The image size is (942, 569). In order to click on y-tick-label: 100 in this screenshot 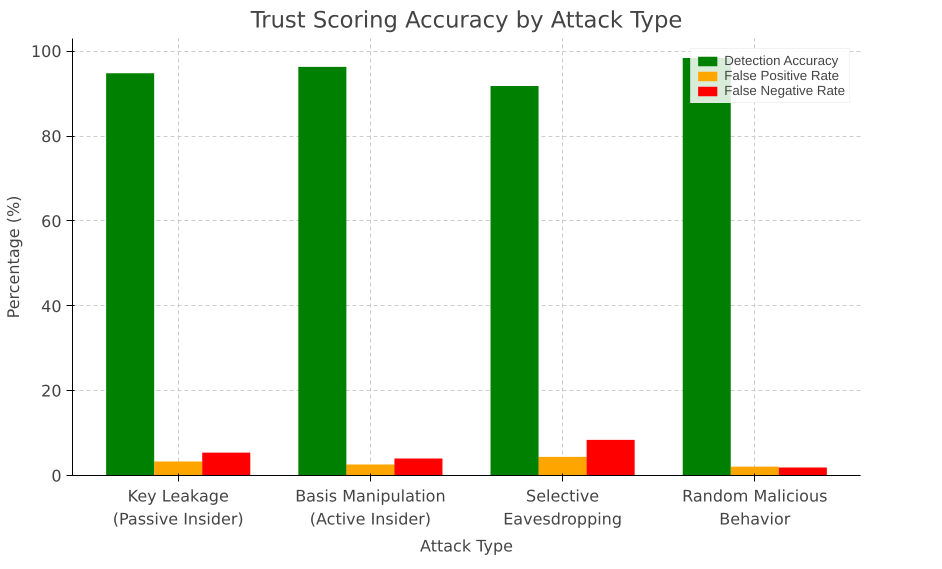, I will do `click(46, 52)`.